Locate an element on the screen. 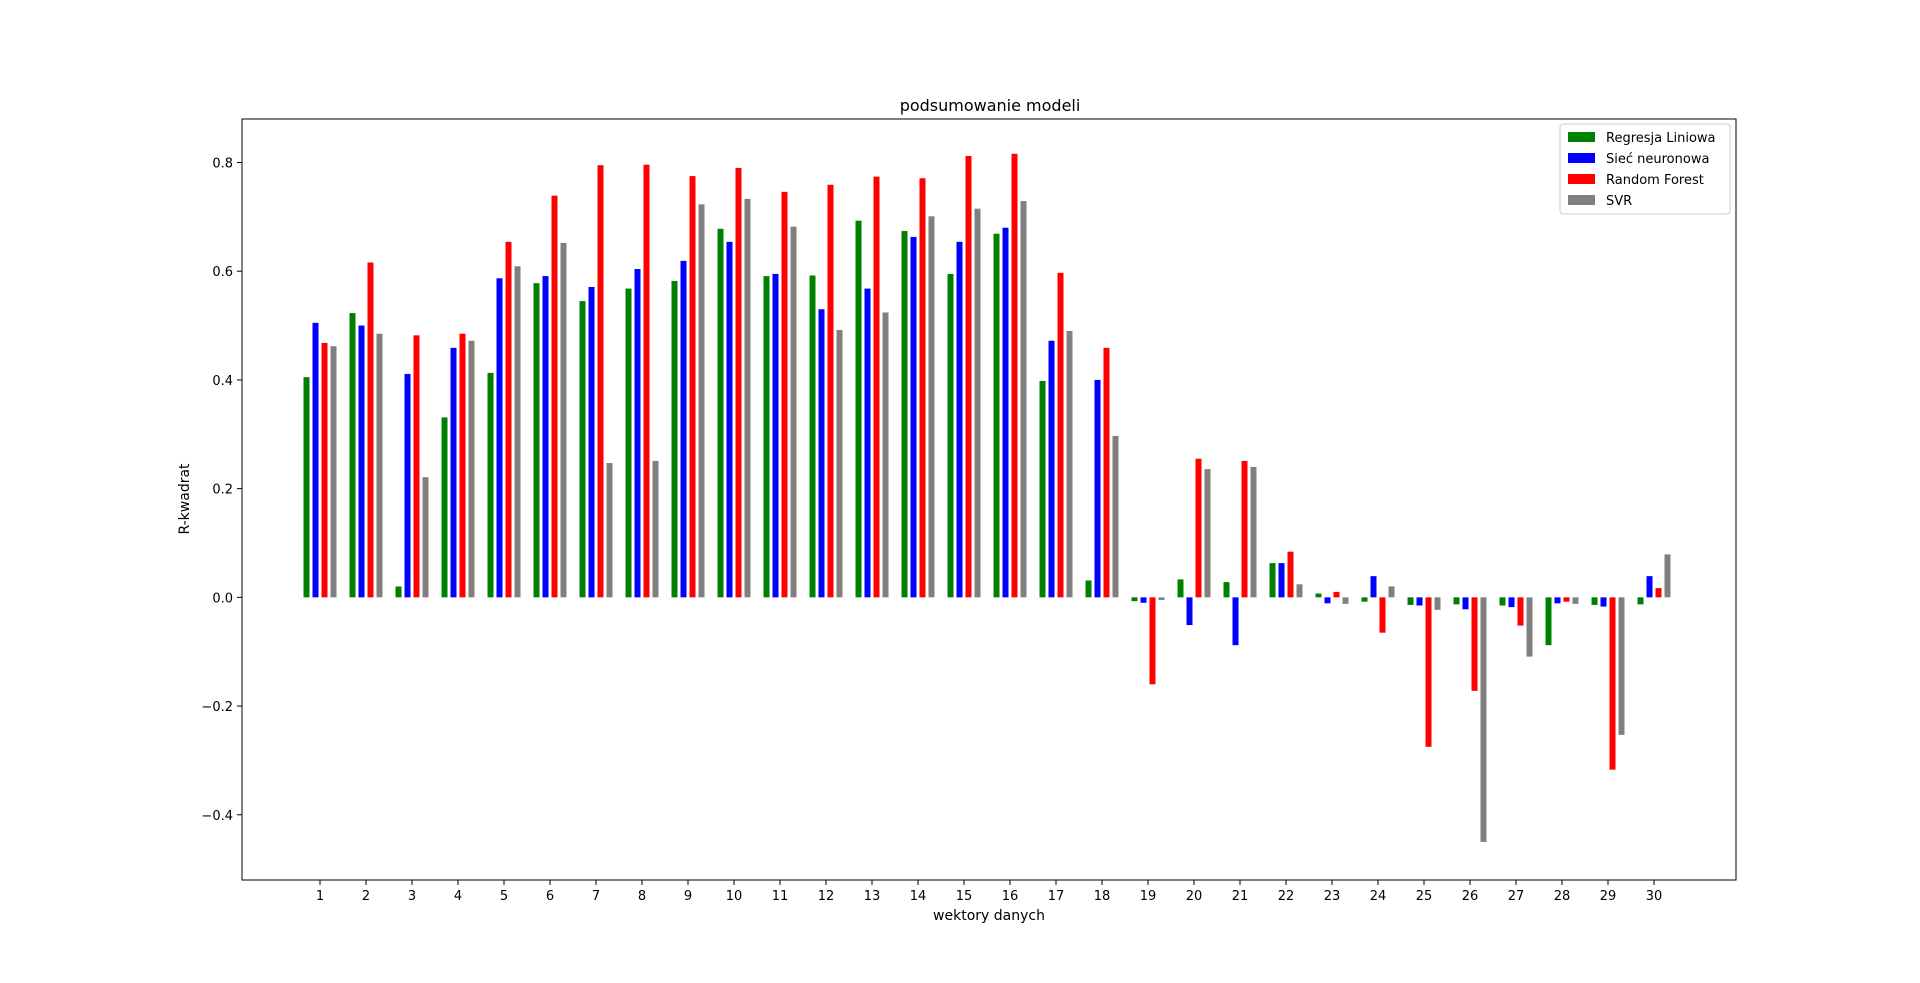 This screenshot has height=983, width=1920. x-tick-label: 24 is located at coordinates (1378, 896).